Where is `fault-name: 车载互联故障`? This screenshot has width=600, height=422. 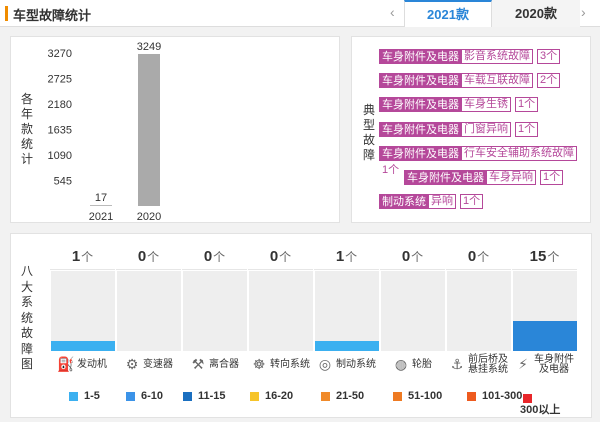 fault-name: 车载互联故障 is located at coordinates (497, 80).